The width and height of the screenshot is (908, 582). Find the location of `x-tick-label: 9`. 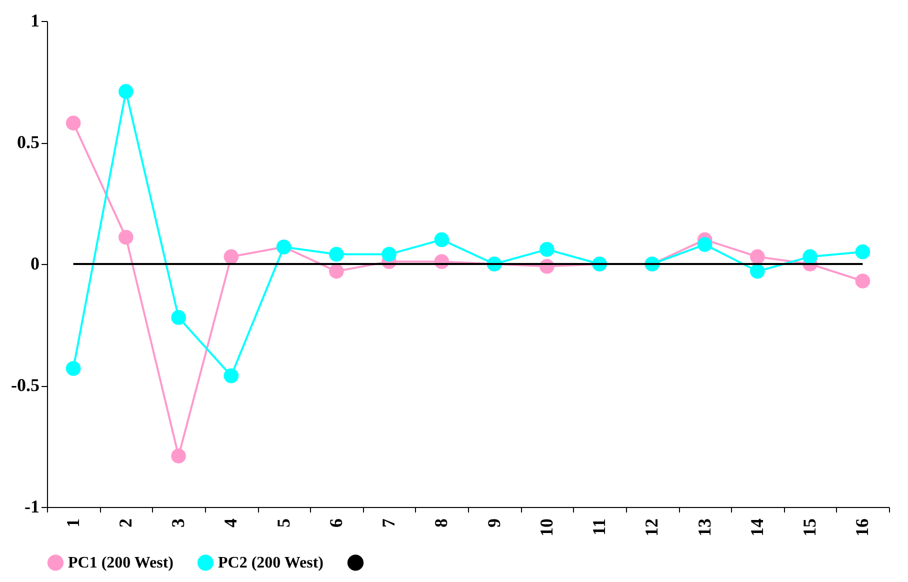

x-tick-label: 9 is located at coordinates (494, 523).